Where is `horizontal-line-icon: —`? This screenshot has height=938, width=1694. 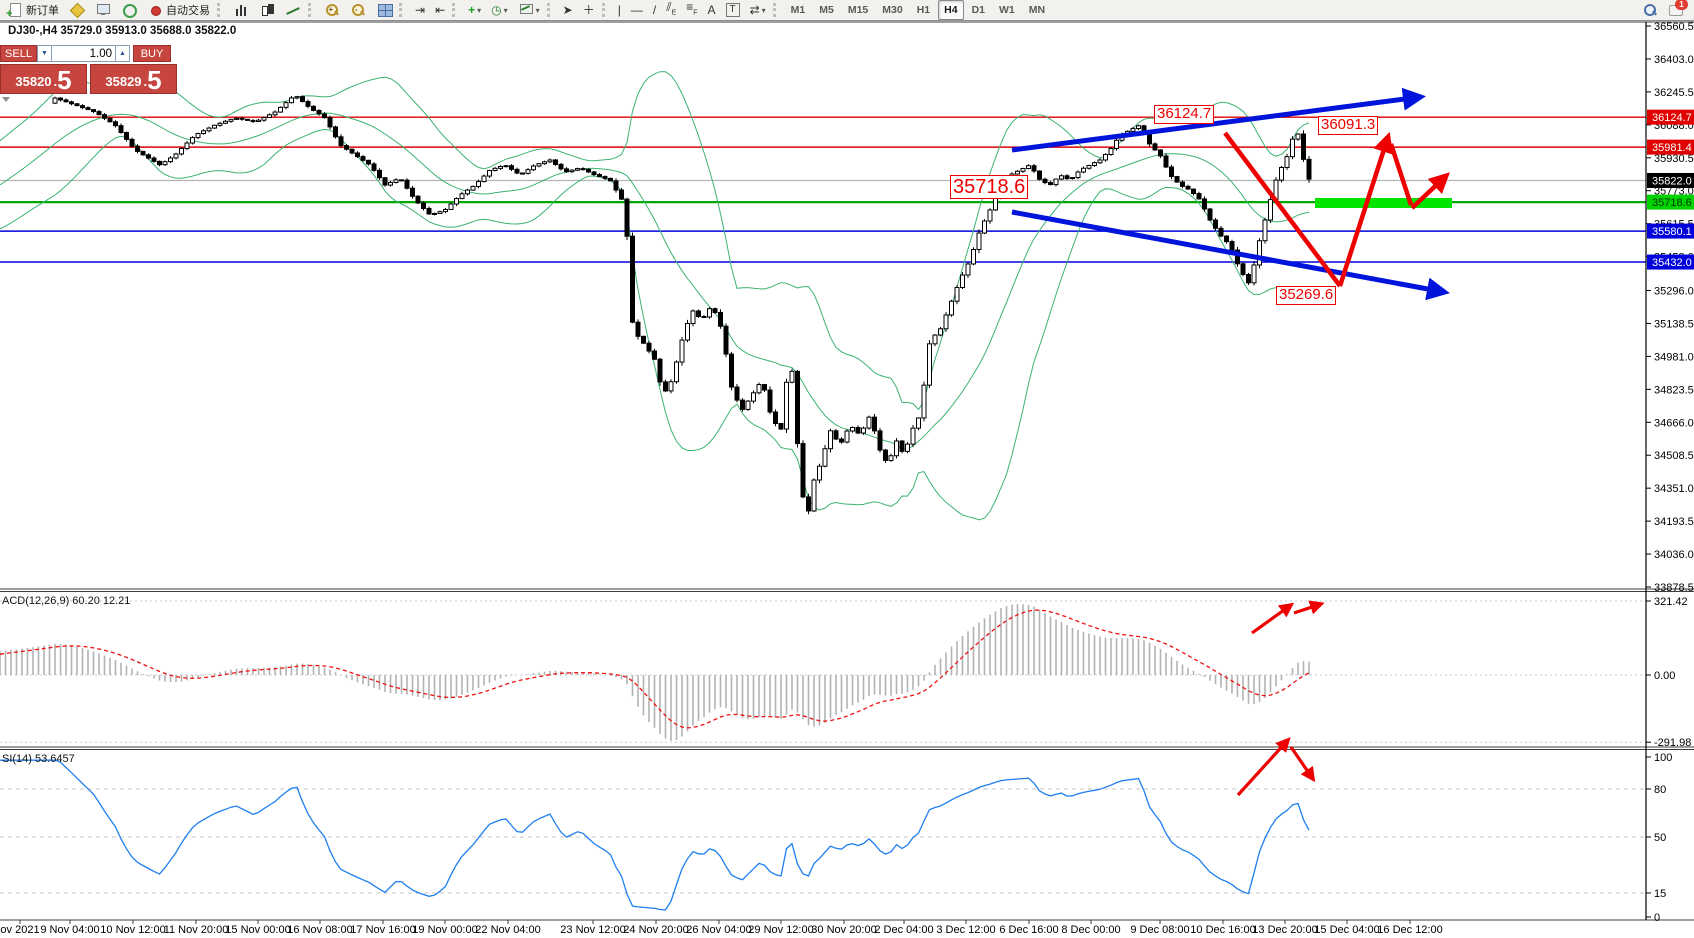
horizontal-line-icon: — is located at coordinates (636, 10).